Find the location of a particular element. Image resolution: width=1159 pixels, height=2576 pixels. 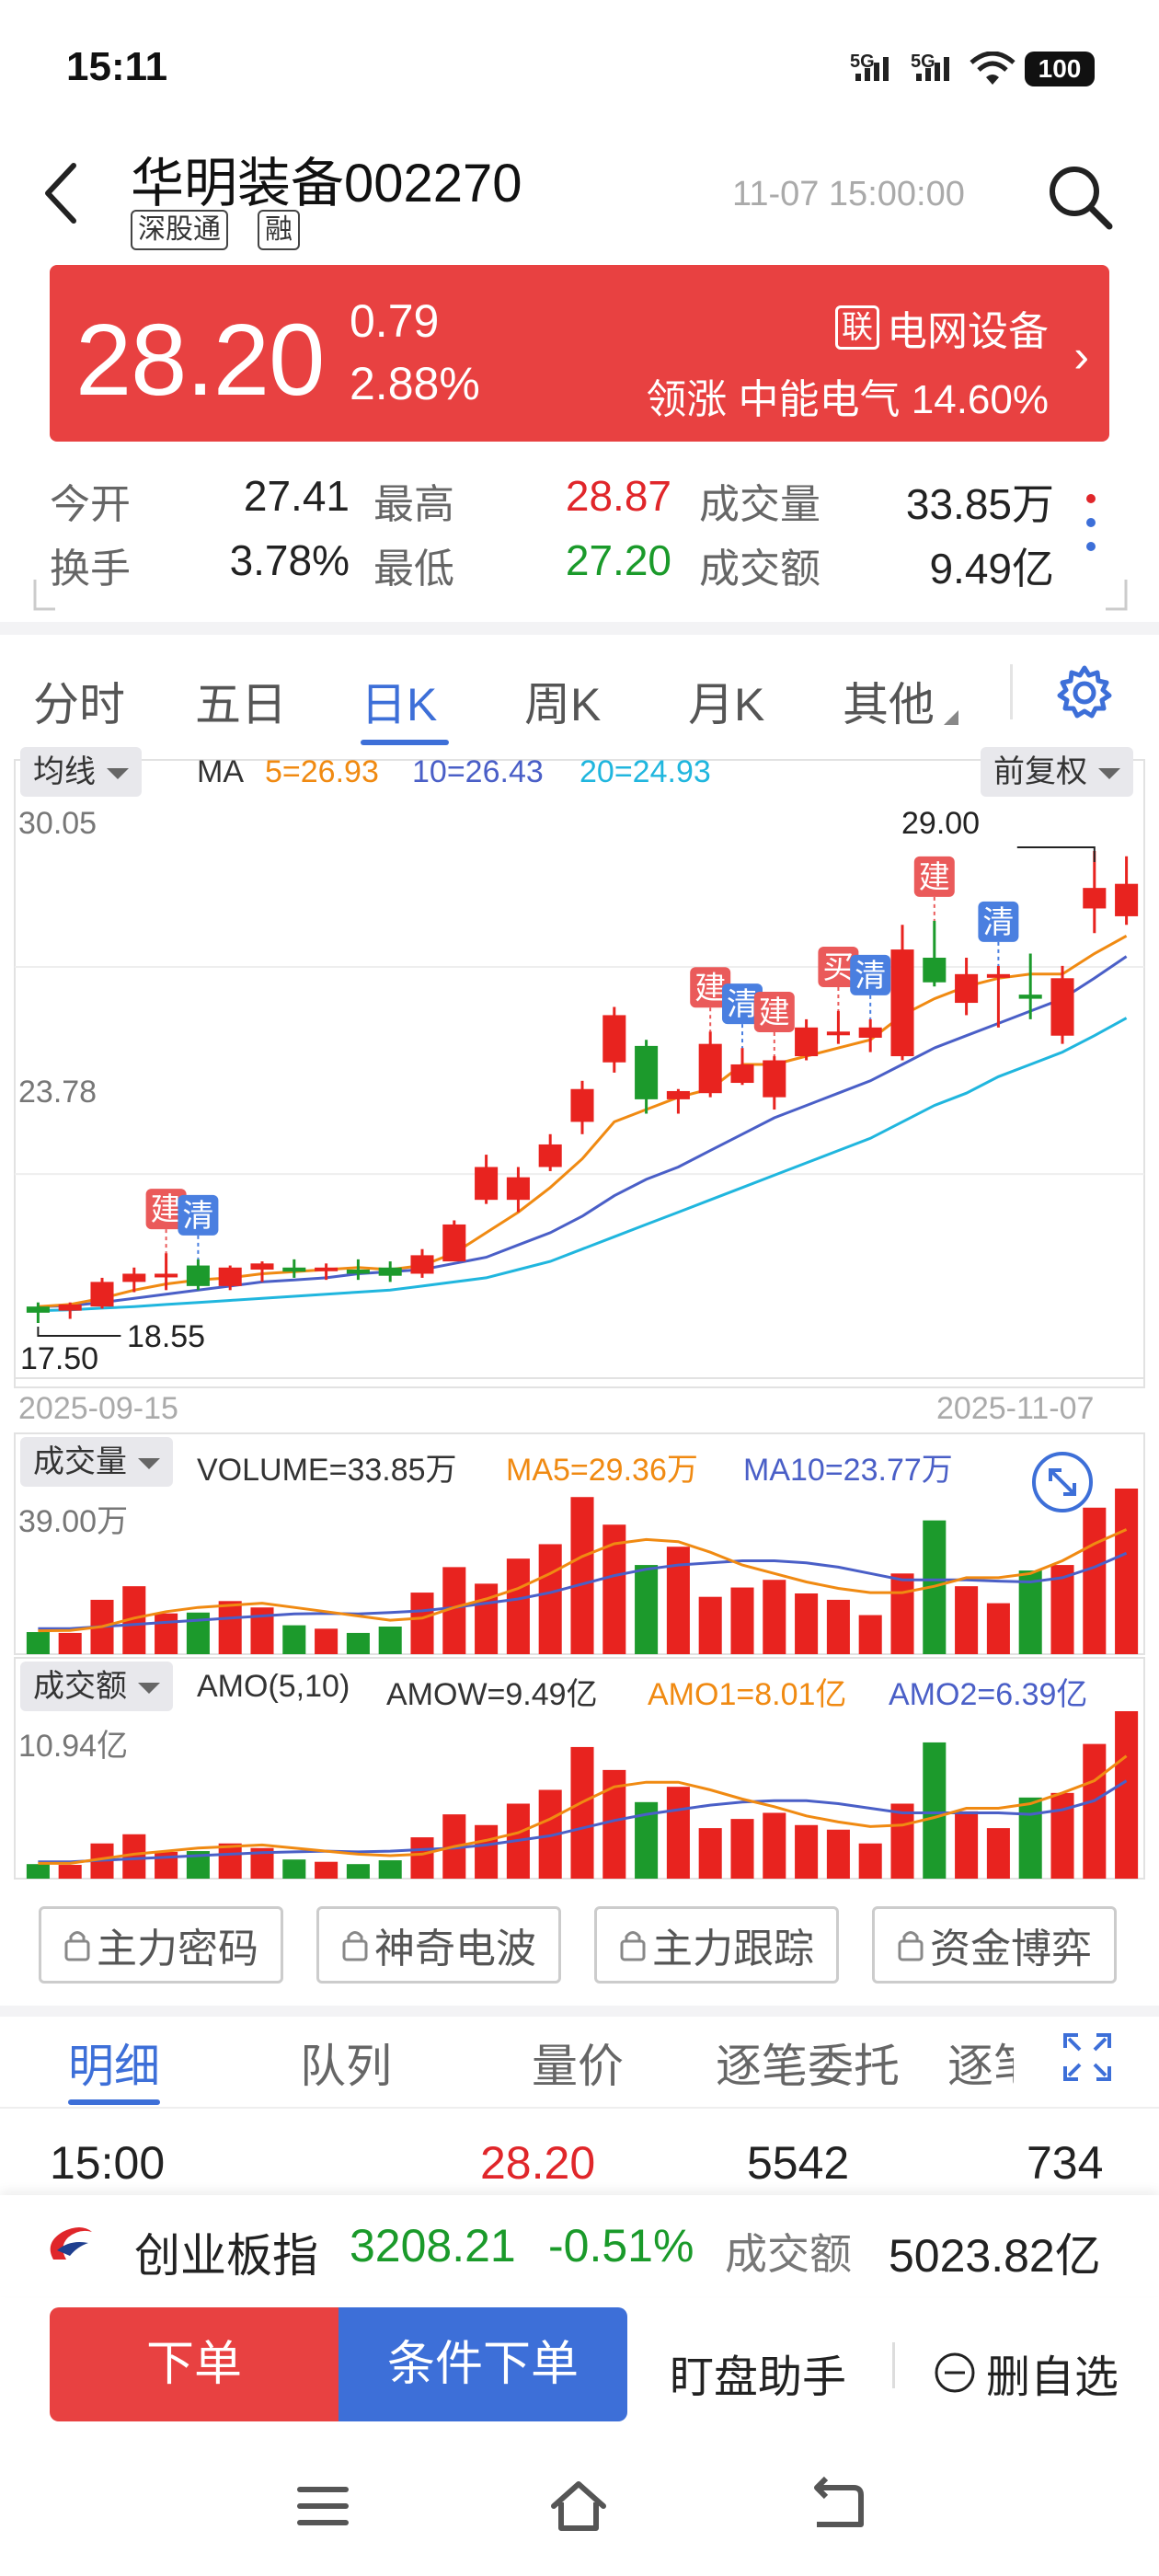

stat-volume-label: 成交量 is located at coordinates (759, 504).